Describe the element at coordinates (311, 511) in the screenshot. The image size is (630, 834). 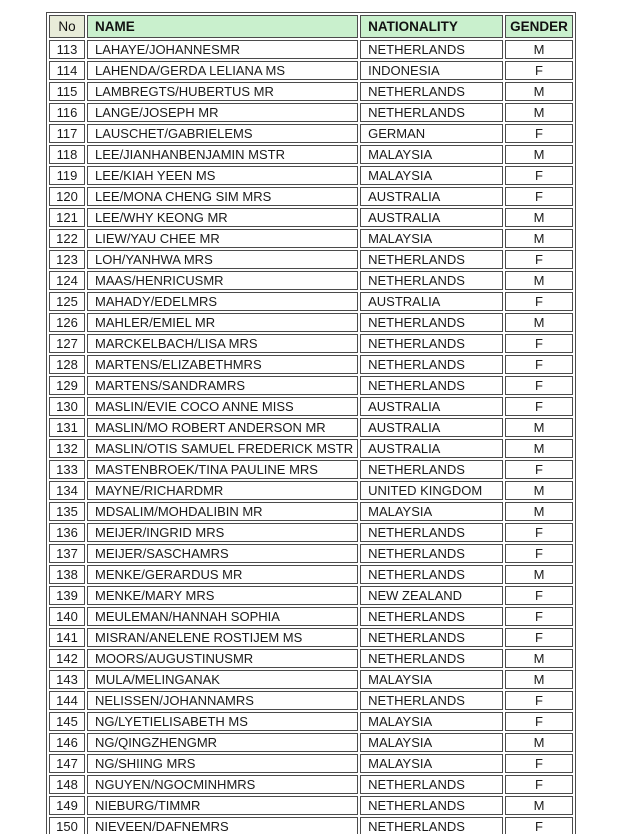
I see `table-row: 135 MDSALIM/MOHDALIBIN MR MALAYSIA M` at that location.